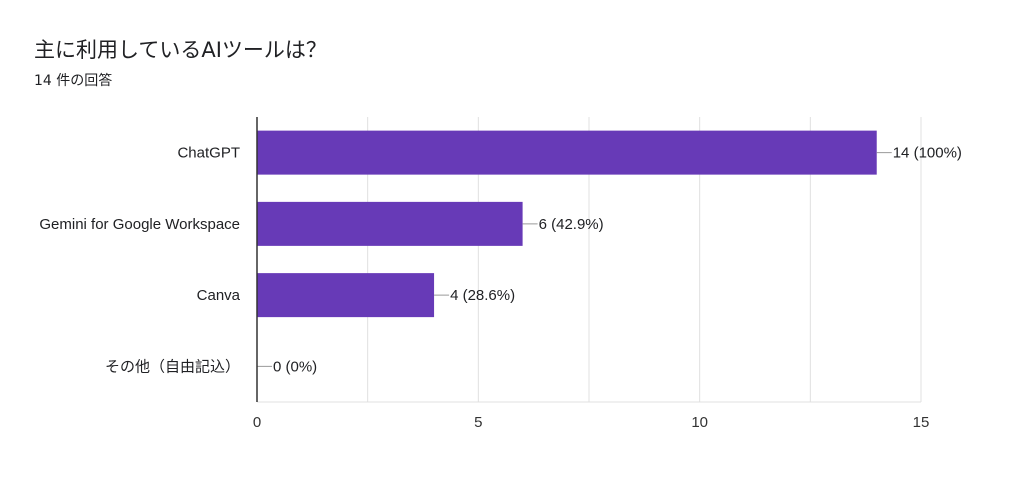 The image size is (1024, 487). Describe the element at coordinates (927, 153) in the screenshot. I see `data-label: 14 (100%)` at that location.